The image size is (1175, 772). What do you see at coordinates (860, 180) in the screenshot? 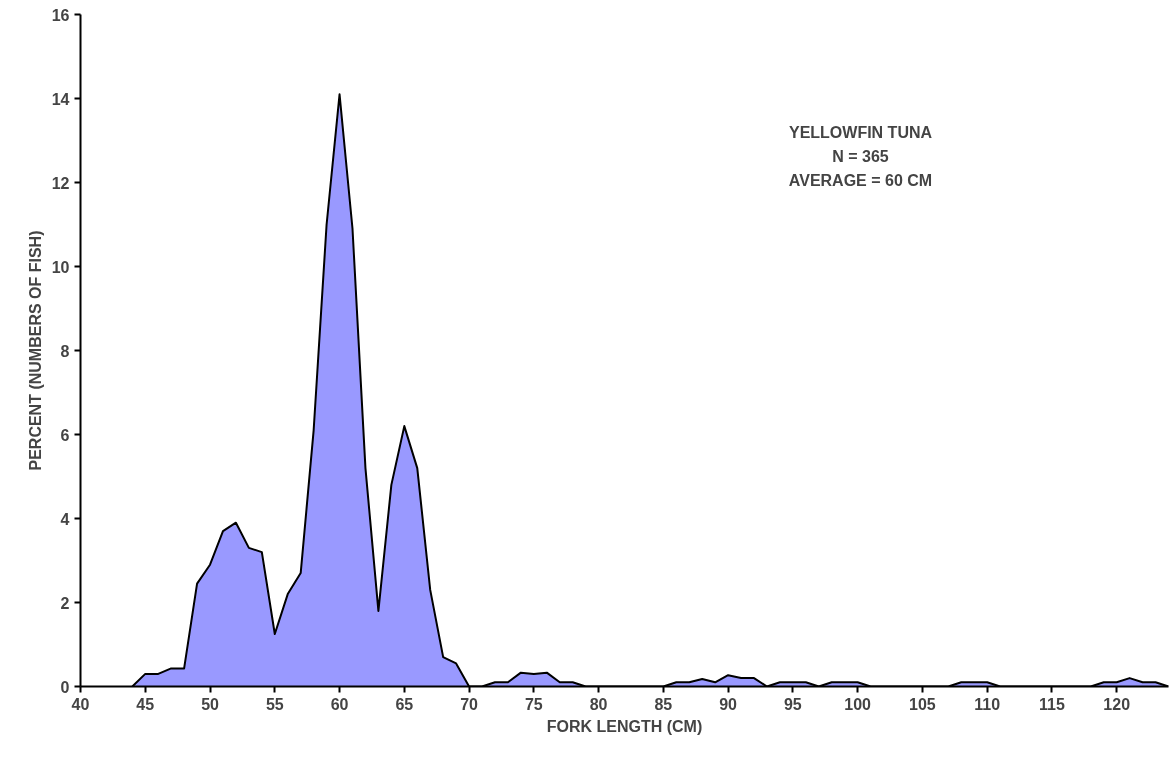
I see `annotation: AVERAGE = 60 CM` at bounding box center [860, 180].